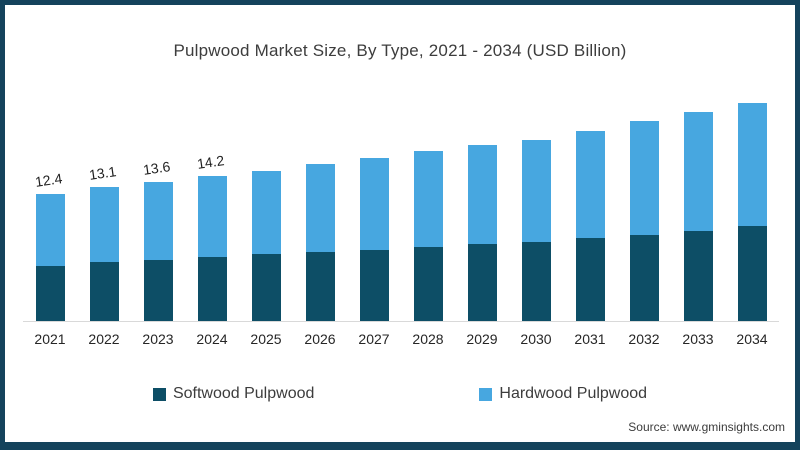 Image resolution: width=800 pixels, height=450 pixels. I want to click on bar-value-label: 13.6, so click(157, 167).